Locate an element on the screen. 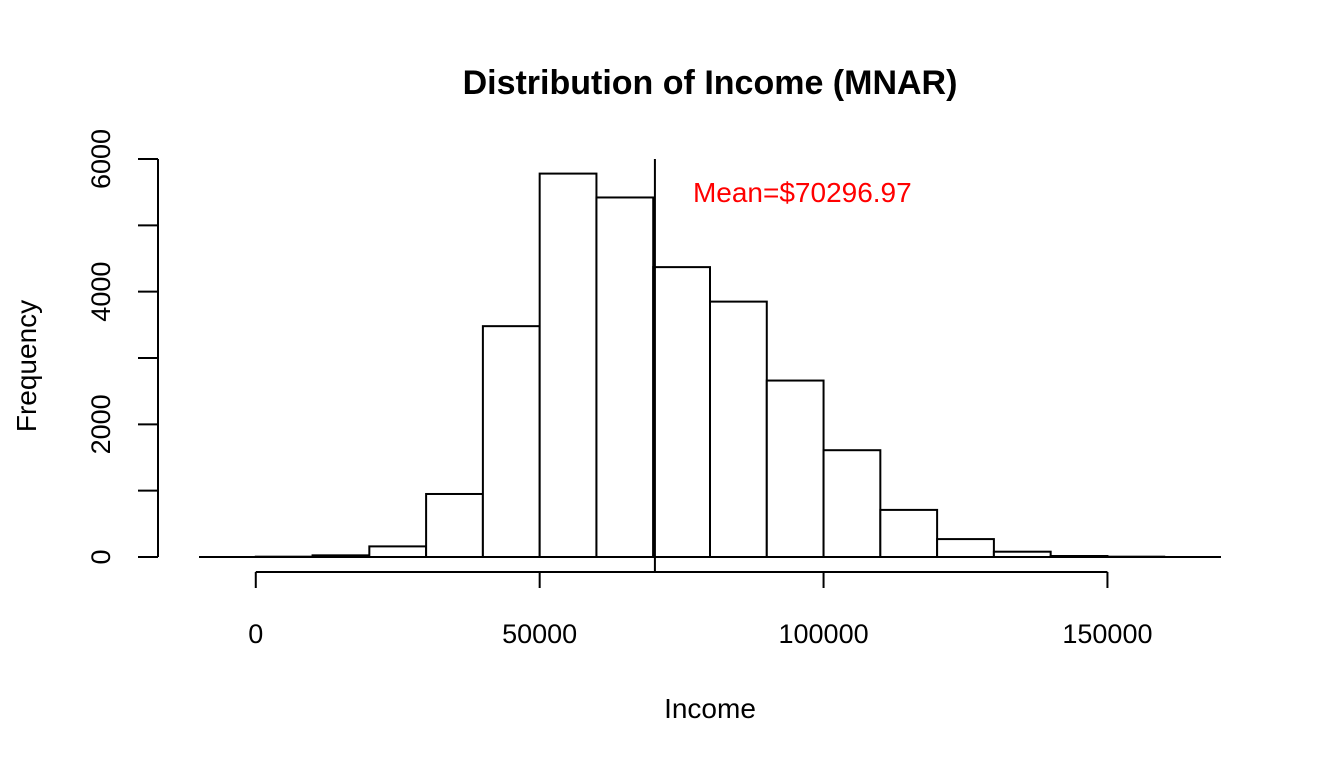 This screenshot has width=1344, height=768. y-tick-label-2: 4000 is located at coordinates (101, 292).